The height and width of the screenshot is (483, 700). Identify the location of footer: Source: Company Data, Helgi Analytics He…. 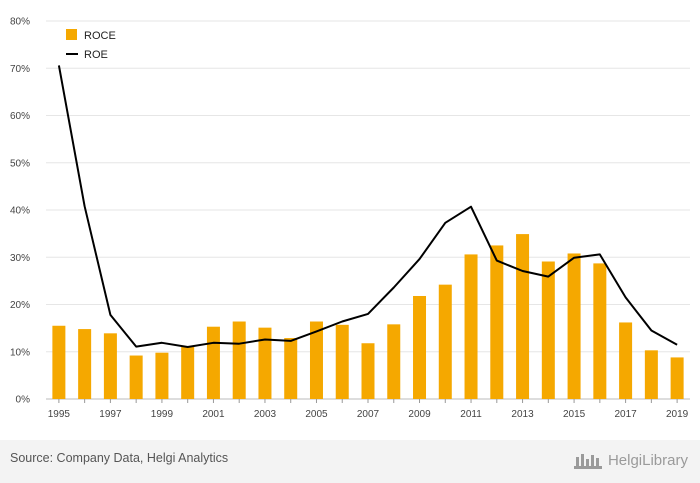
(350, 461).